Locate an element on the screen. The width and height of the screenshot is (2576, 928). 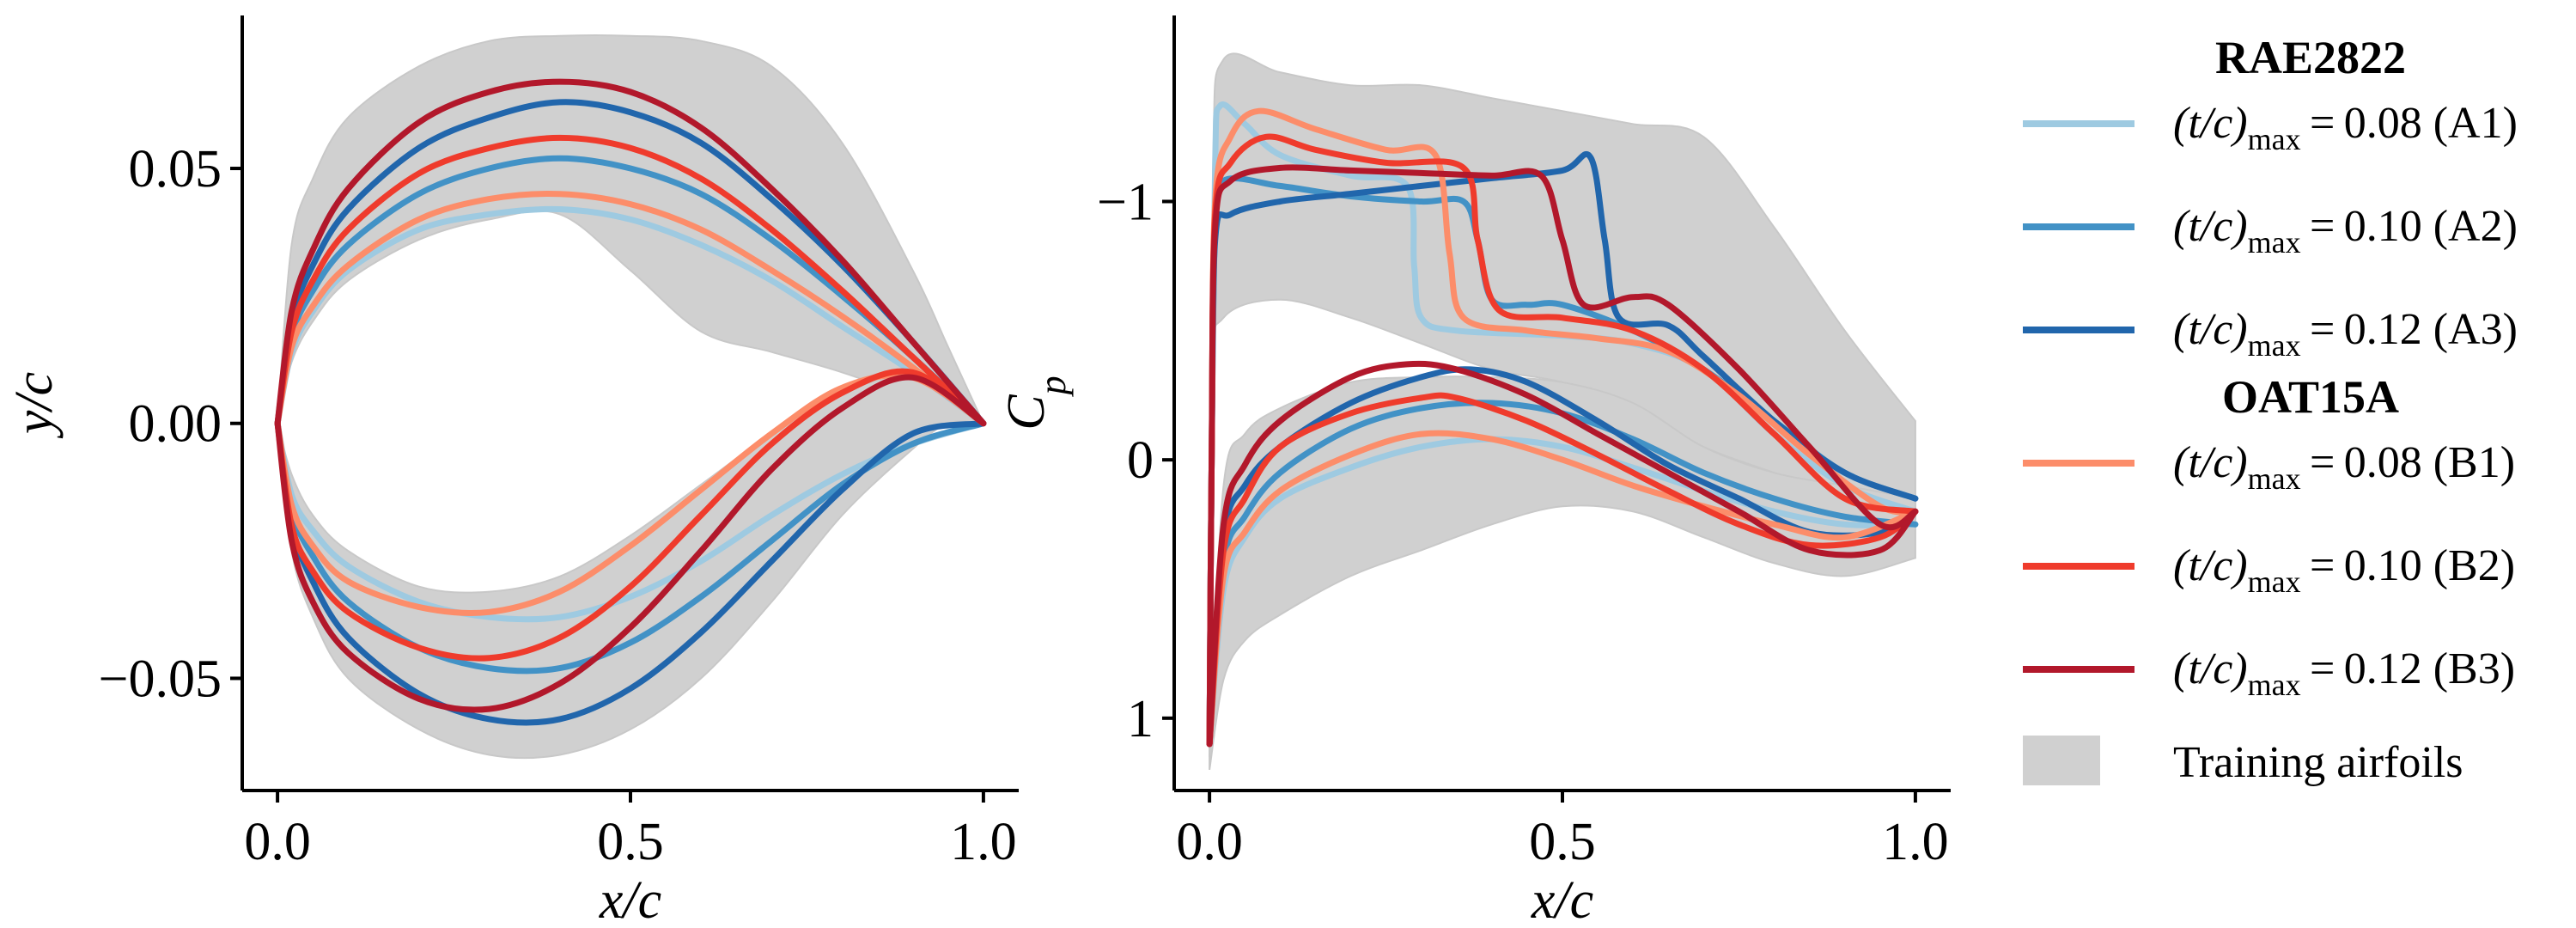
right-x-label: x/c is located at coordinates (1562, 900).